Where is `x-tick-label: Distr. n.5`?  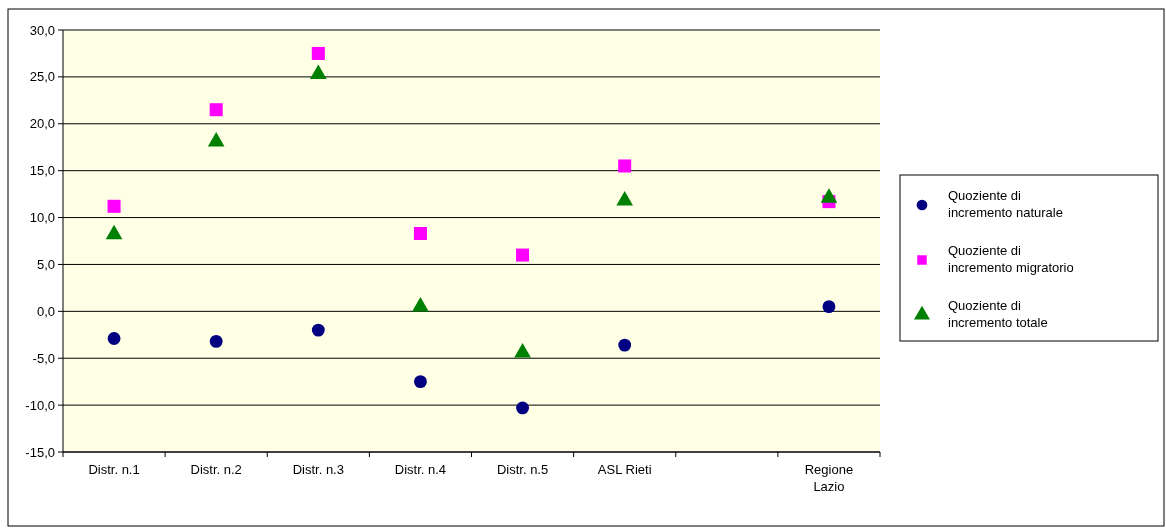
x-tick-label: Distr. n.5 is located at coordinates (522, 469).